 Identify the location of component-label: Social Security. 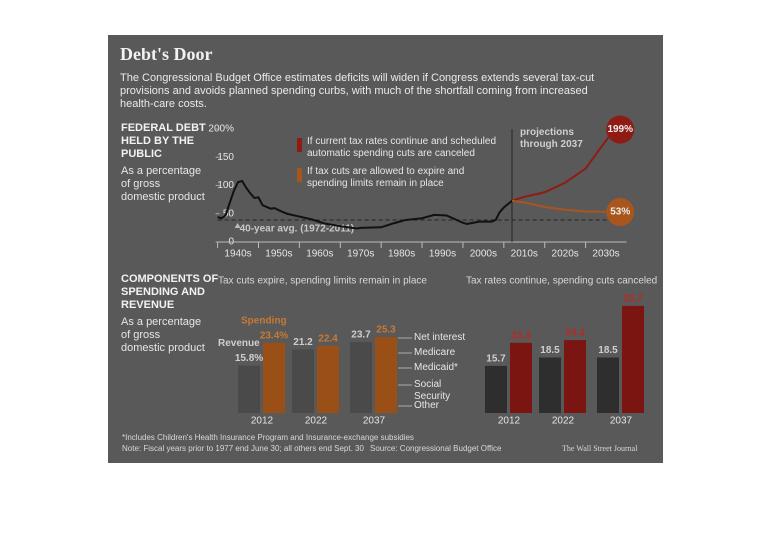
(432, 390).